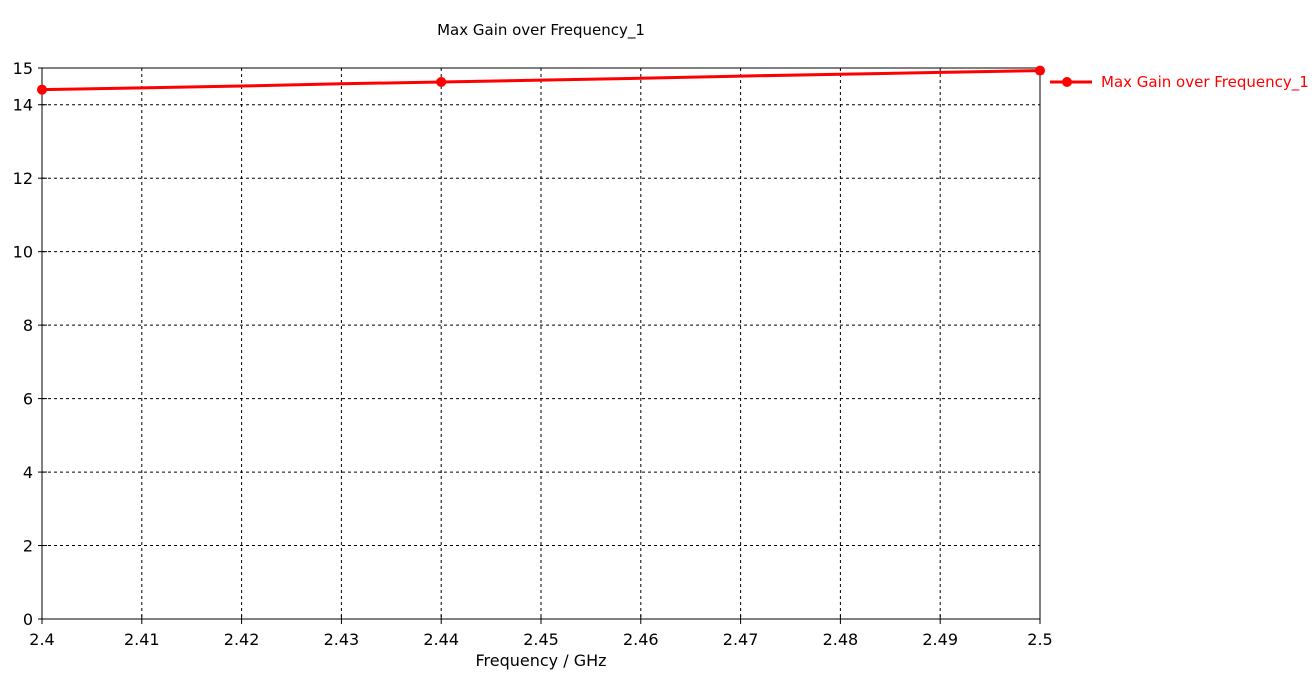 The image size is (1312, 683). Describe the element at coordinates (28, 619) in the screenshot. I see `y-tick-label: 0` at that location.